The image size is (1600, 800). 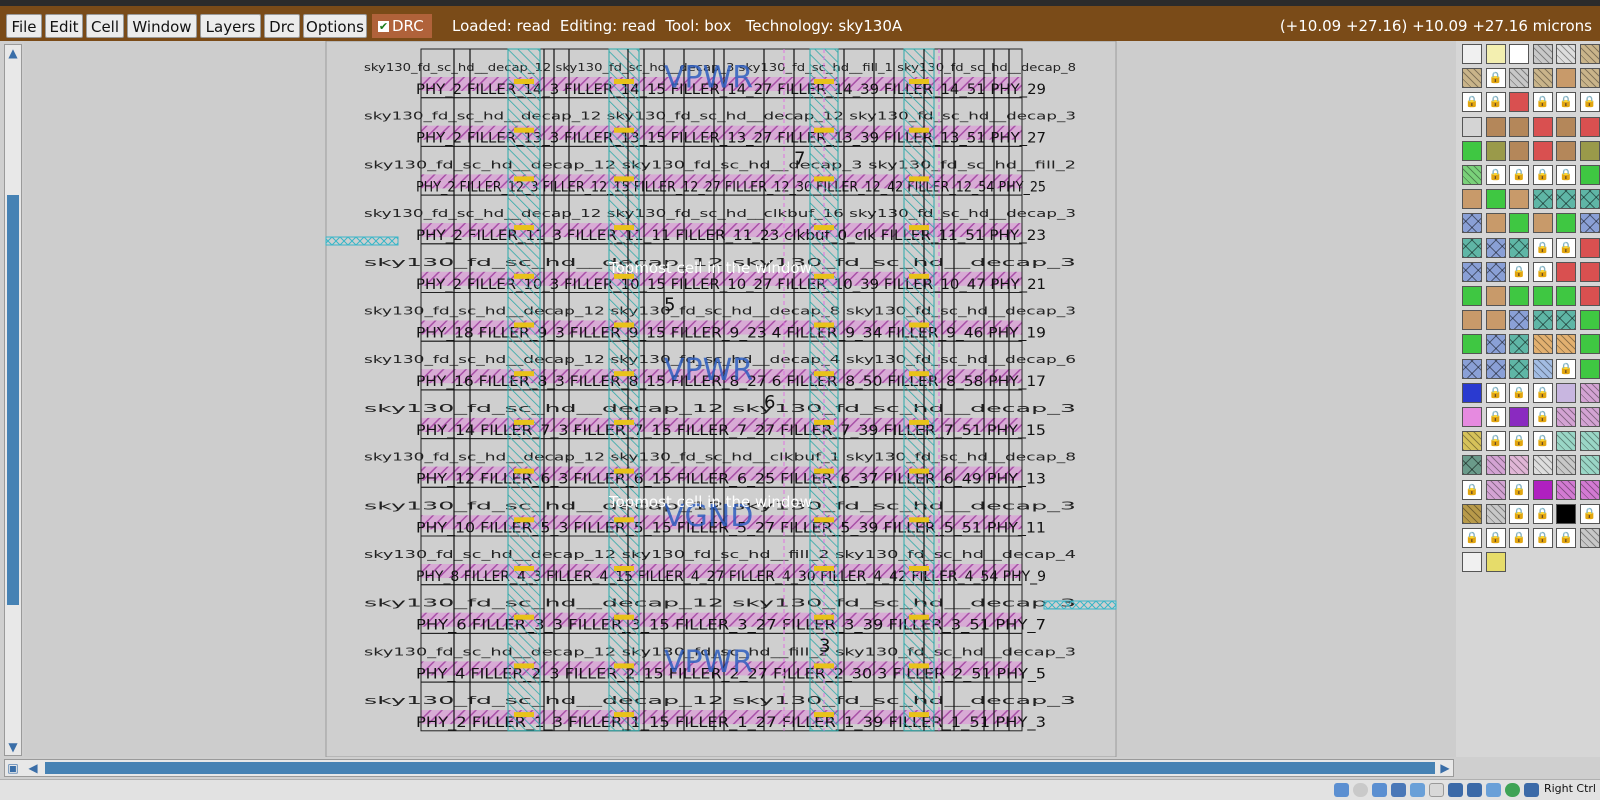 I want to click on horizontal-scroll-thumb, so click(x=740, y=768).